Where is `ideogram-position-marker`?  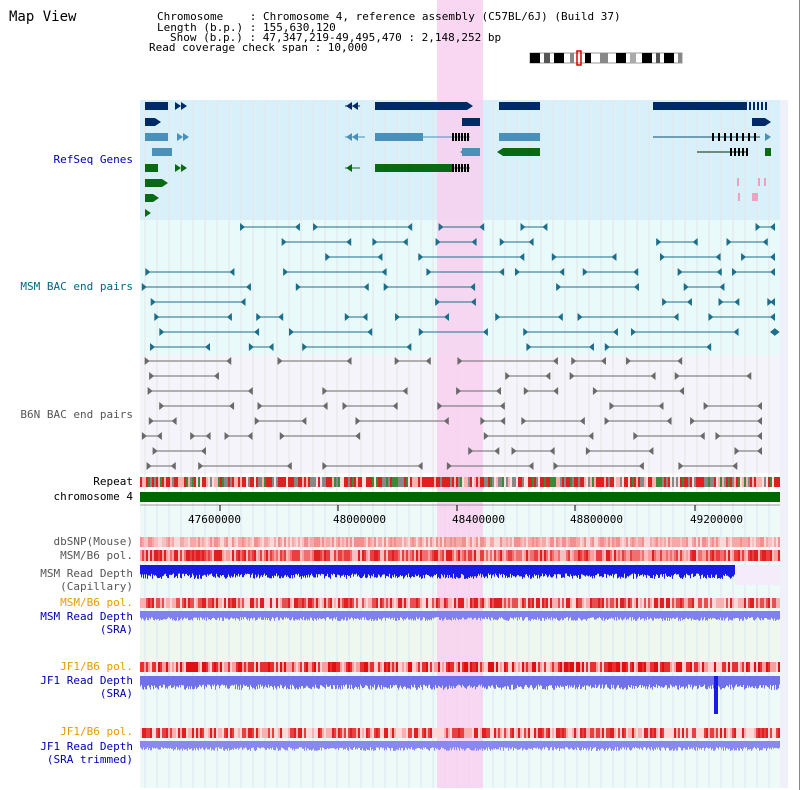 ideogram-position-marker is located at coordinates (579, 58).